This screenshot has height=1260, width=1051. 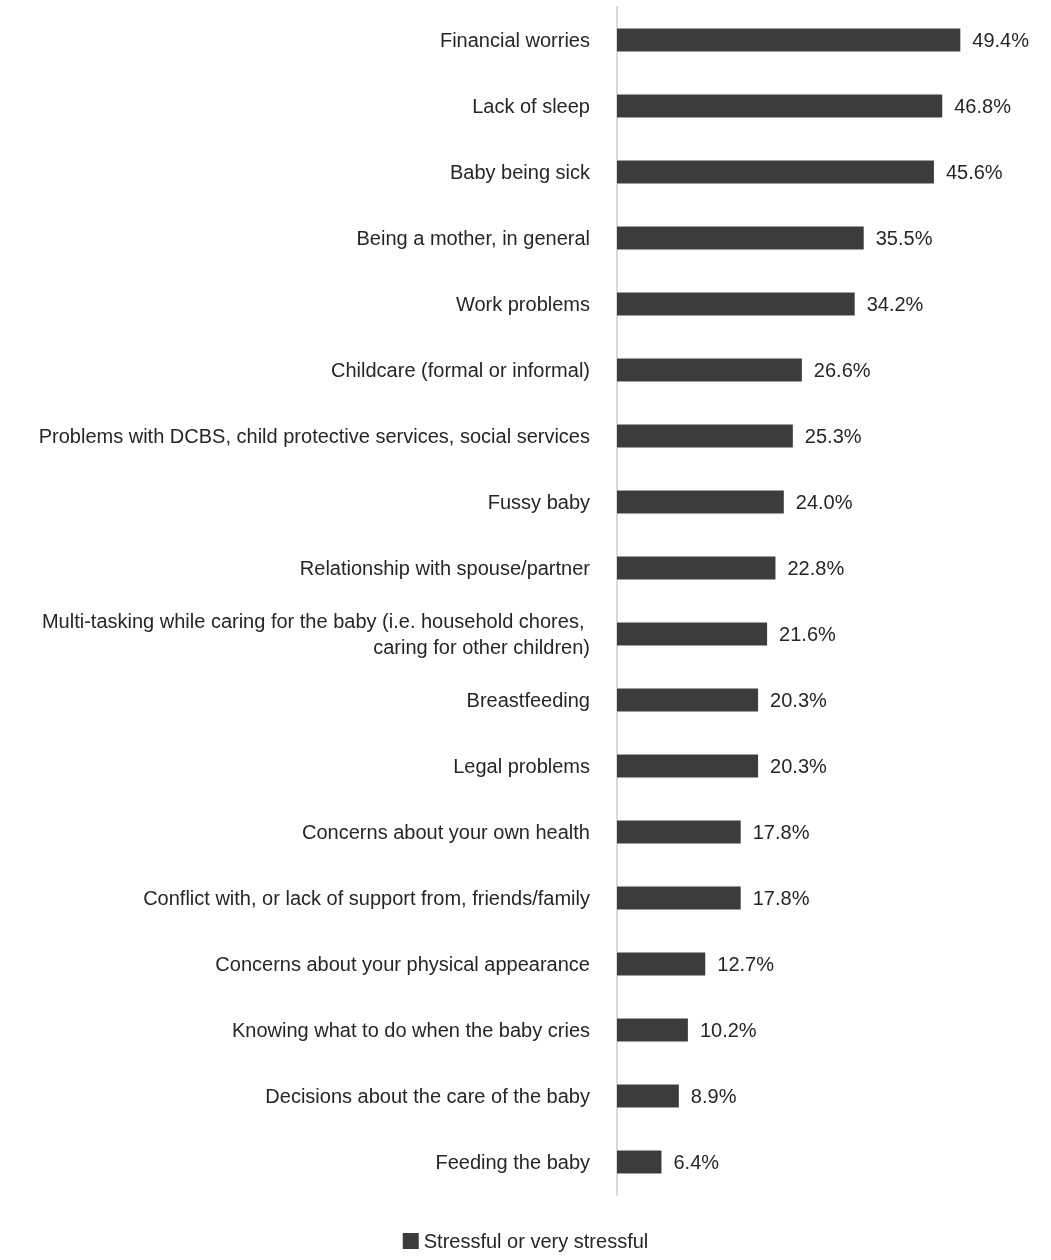 What do you see at coordinates (728, 1030) in the screenshot?
I see `data-label: 10.2%` at bounding box center [728, 1030].